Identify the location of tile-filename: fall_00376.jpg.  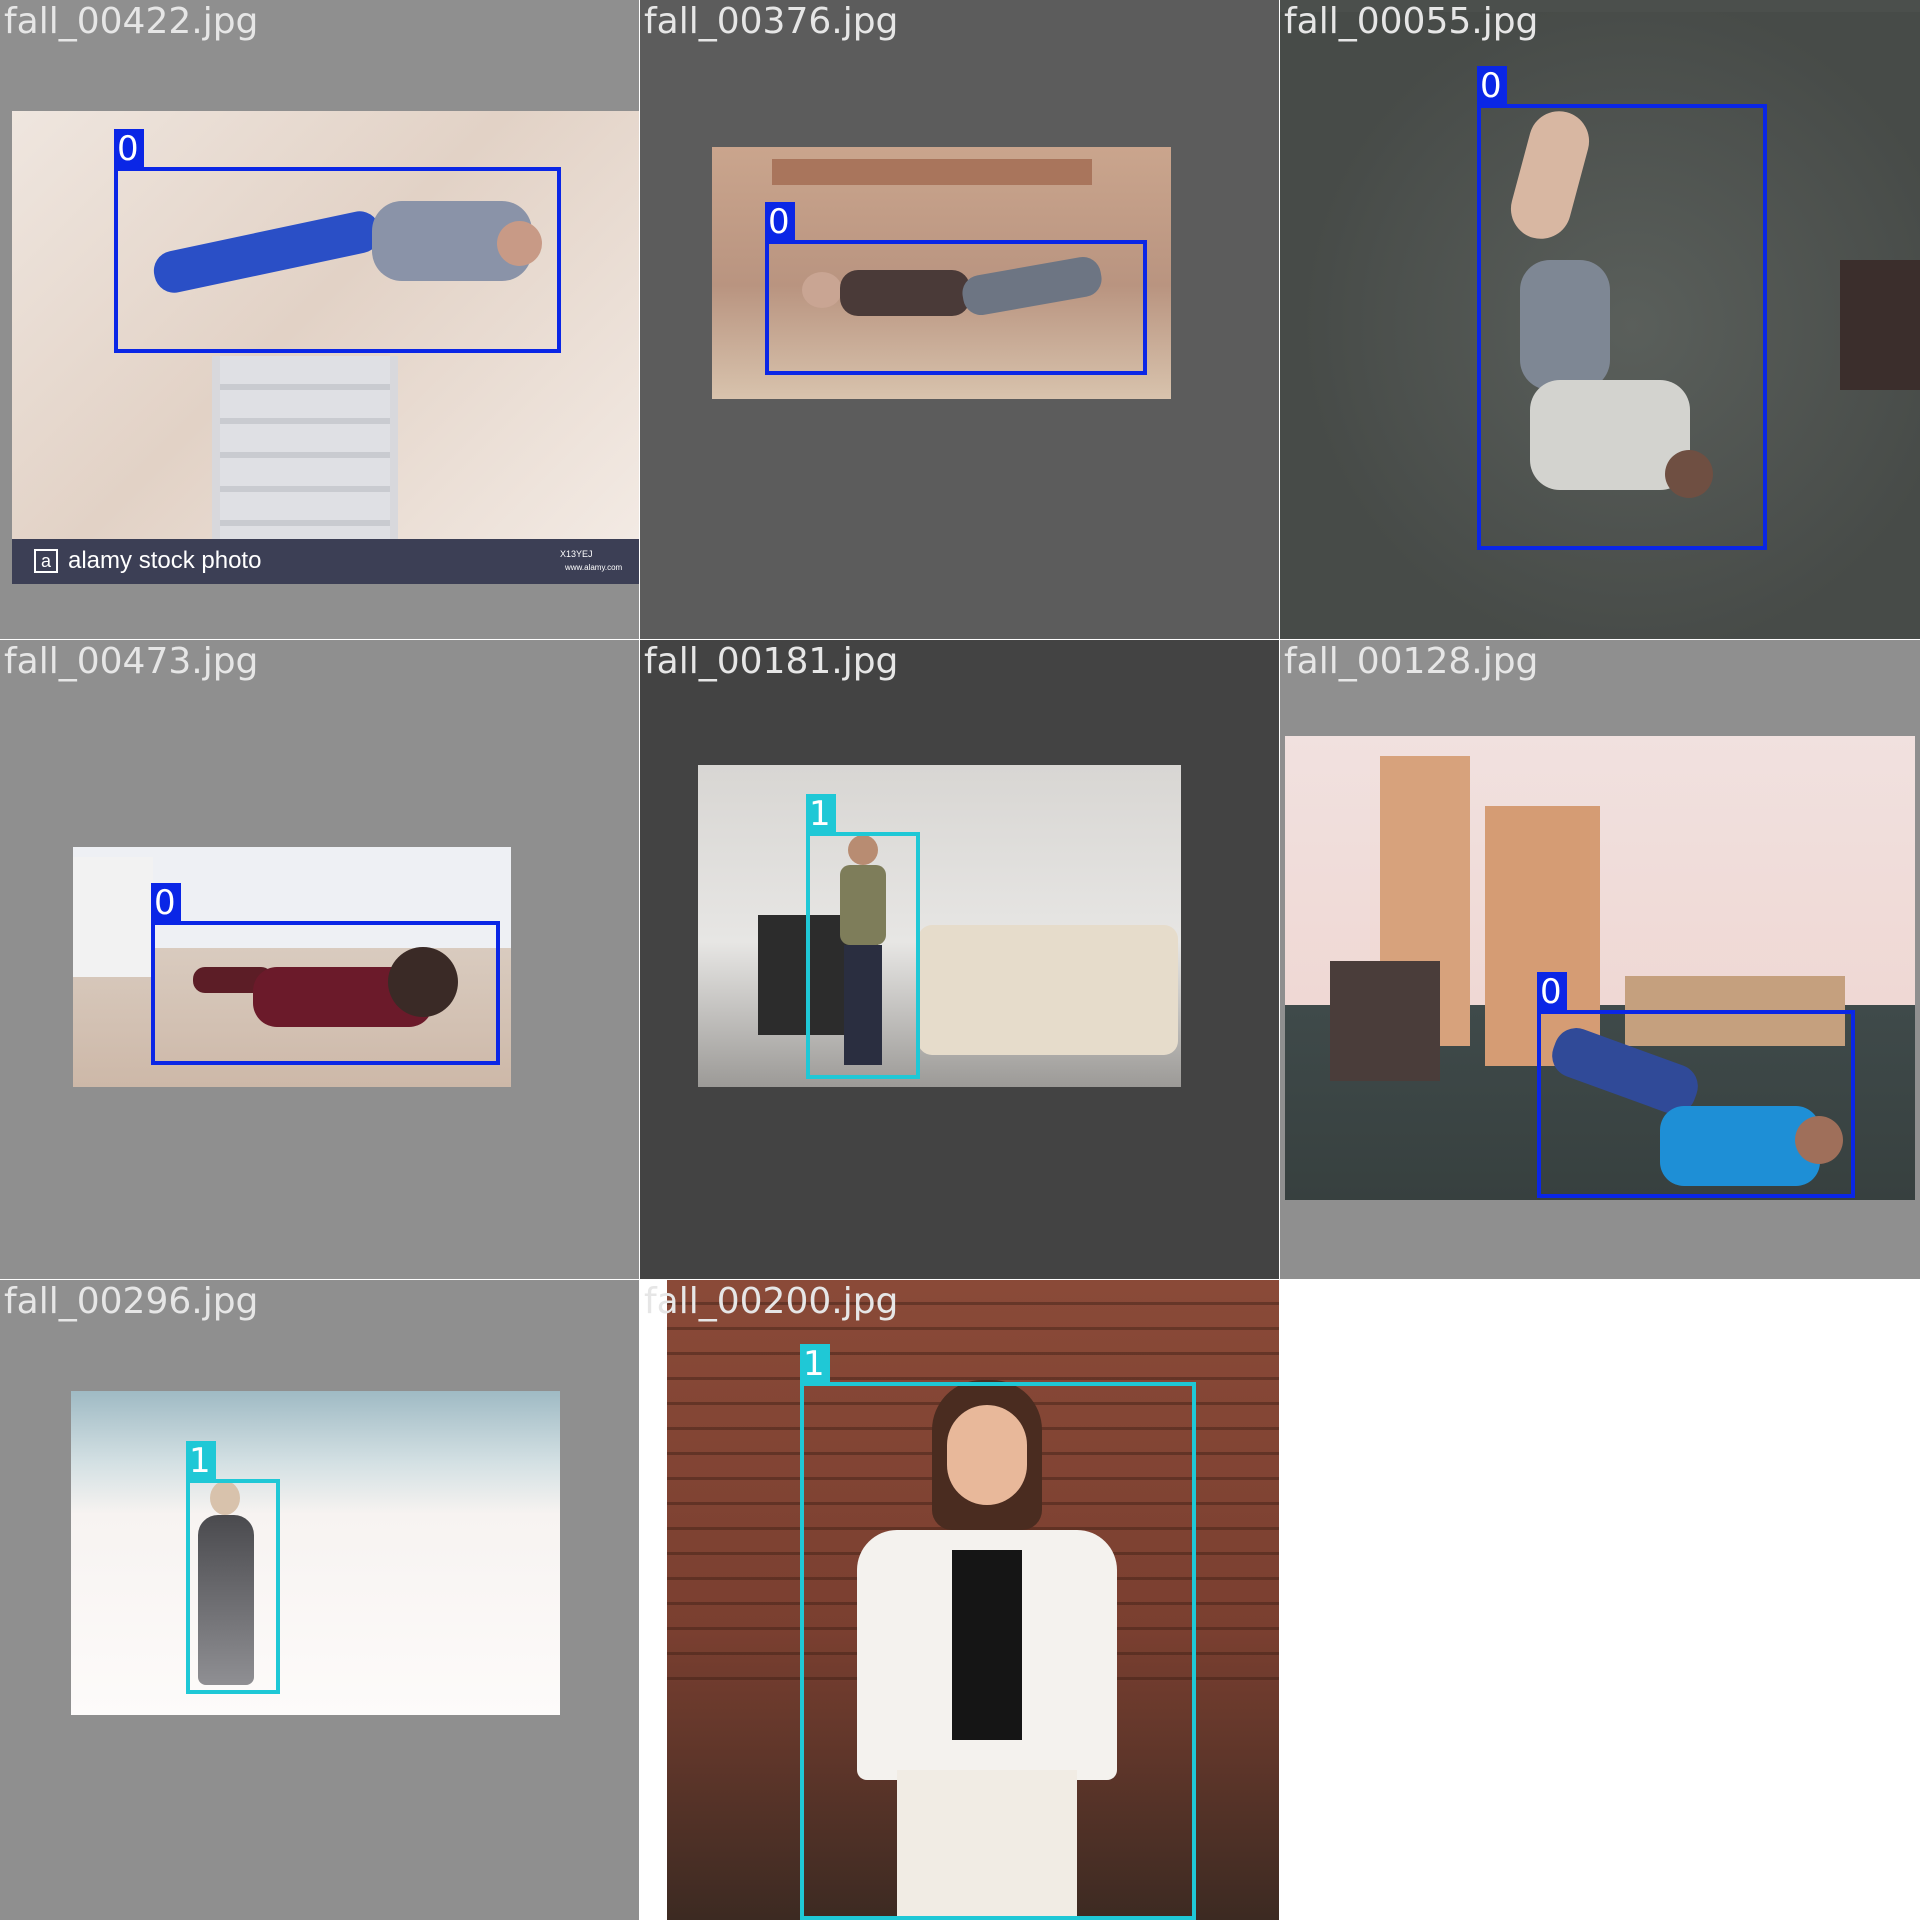
(771, 21).